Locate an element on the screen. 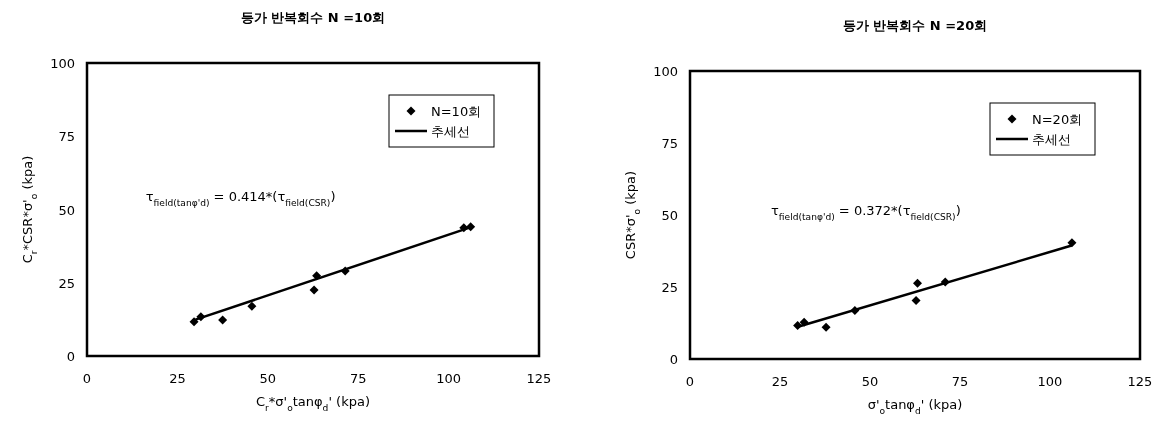 The height and width of the screenshot is (423, 1162). x-axis-title: C$_{r}$*σ'$_{o}$tanφ$_{d}$' (kpa) is located at coordinates (313, 403).